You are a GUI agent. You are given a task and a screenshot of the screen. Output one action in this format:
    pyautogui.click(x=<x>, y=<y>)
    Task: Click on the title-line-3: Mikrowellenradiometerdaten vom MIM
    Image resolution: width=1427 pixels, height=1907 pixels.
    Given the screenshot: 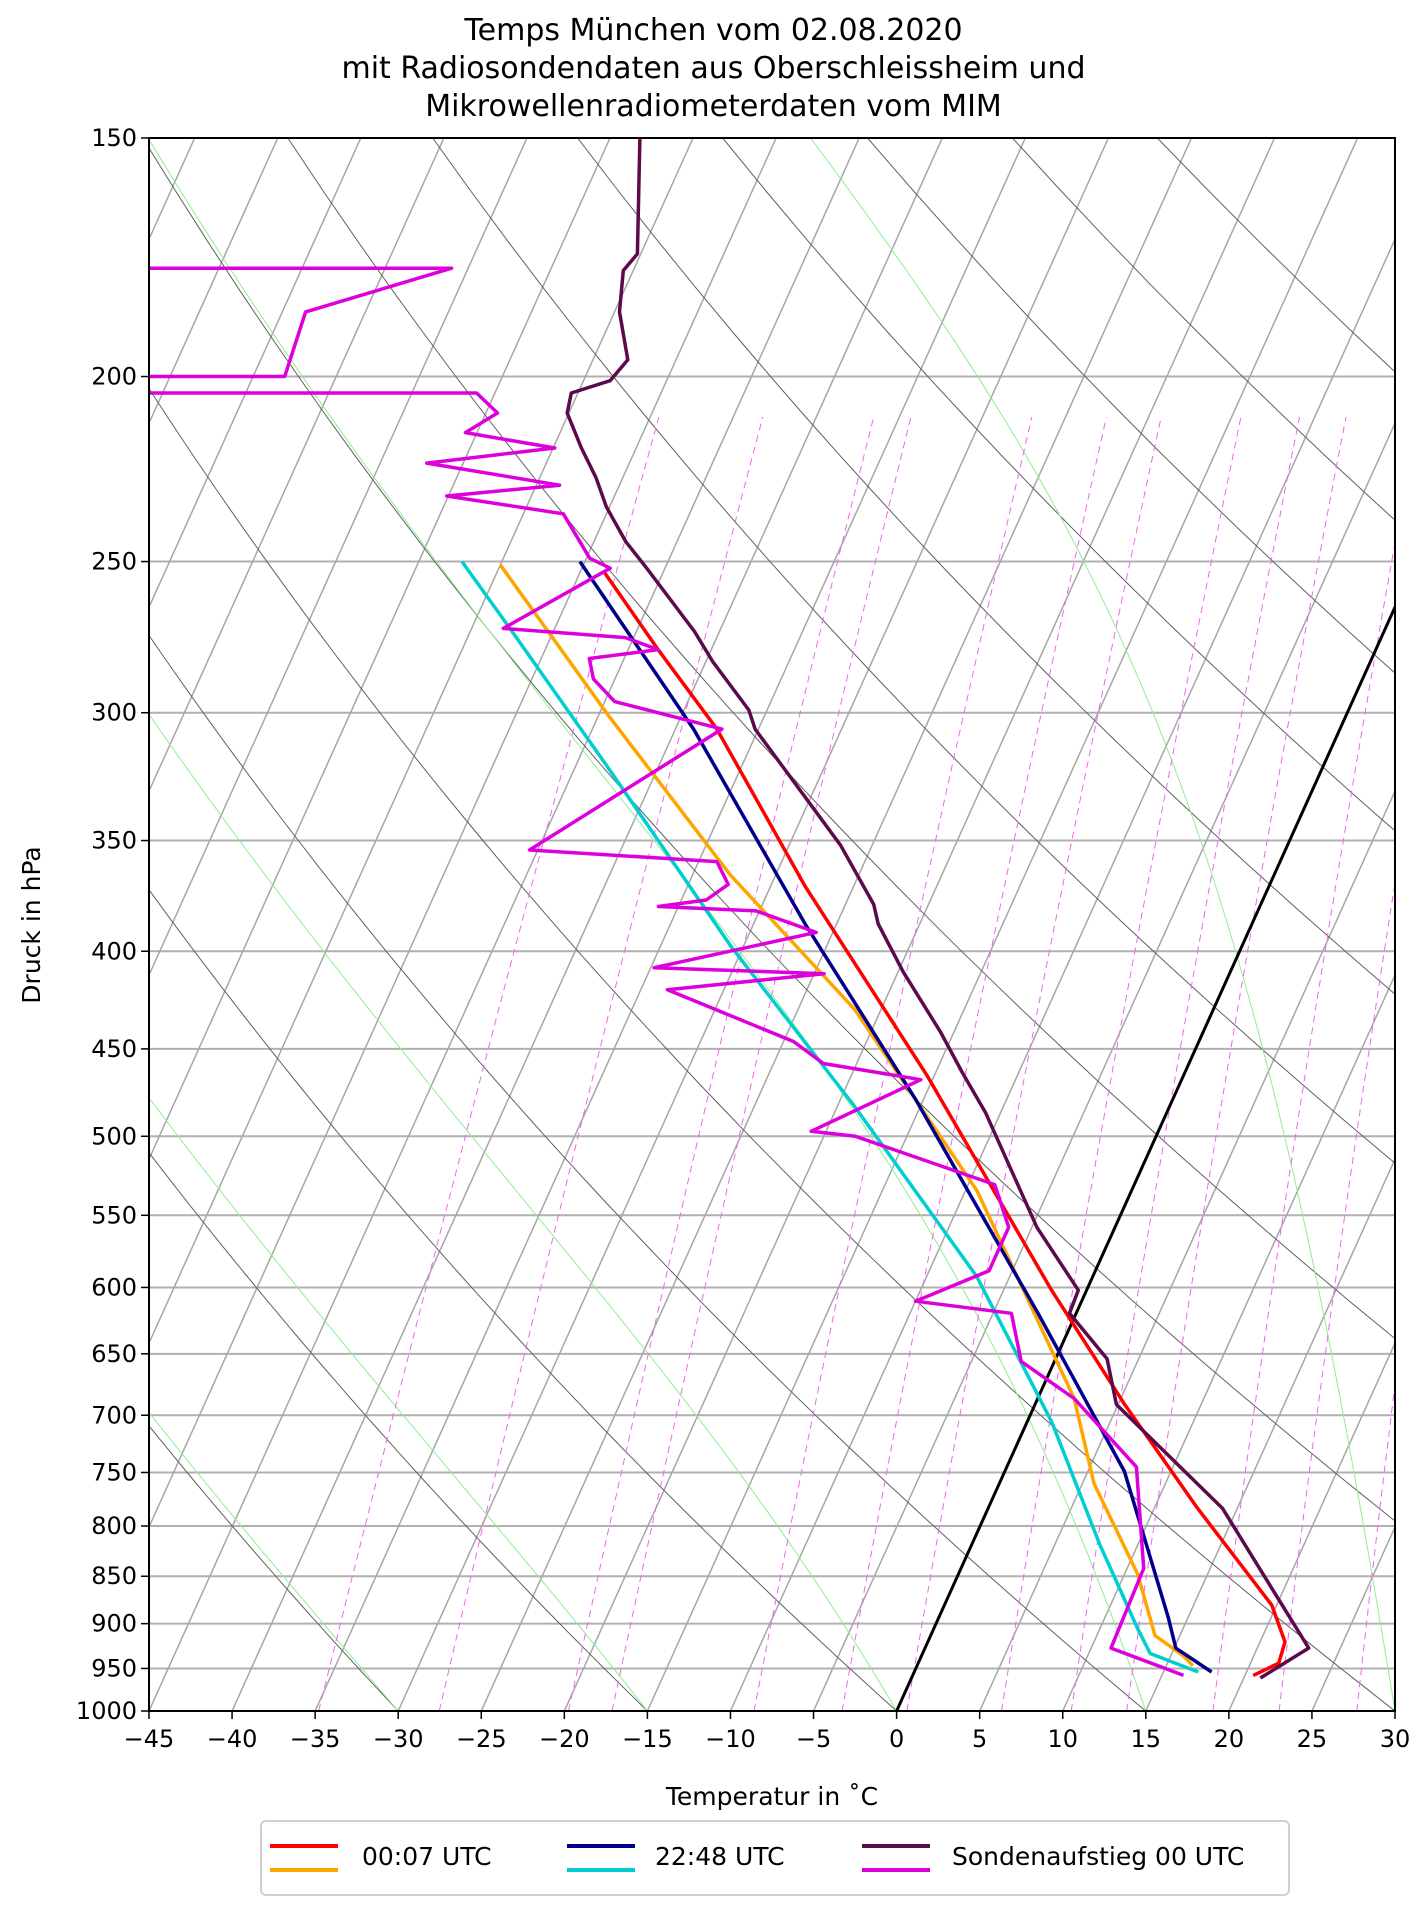 What is the action you would take?
    pyautogui.click(x=713, y=106)
    